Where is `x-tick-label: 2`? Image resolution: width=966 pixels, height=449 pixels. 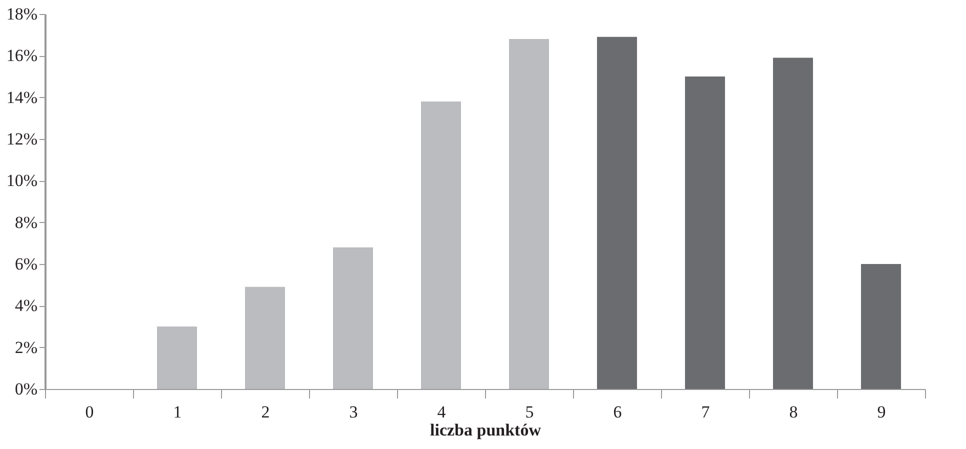 x-tick-label: 2 is located at coordinates (265, 412).